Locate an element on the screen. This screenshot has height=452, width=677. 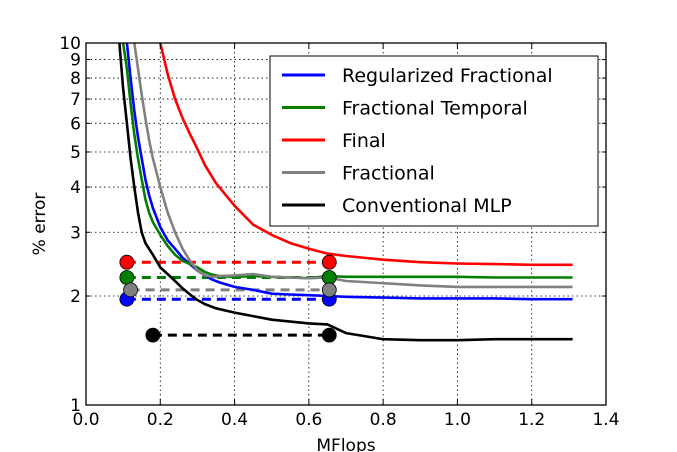
y-tick-label: 3 is located at coordinates (75, 233).